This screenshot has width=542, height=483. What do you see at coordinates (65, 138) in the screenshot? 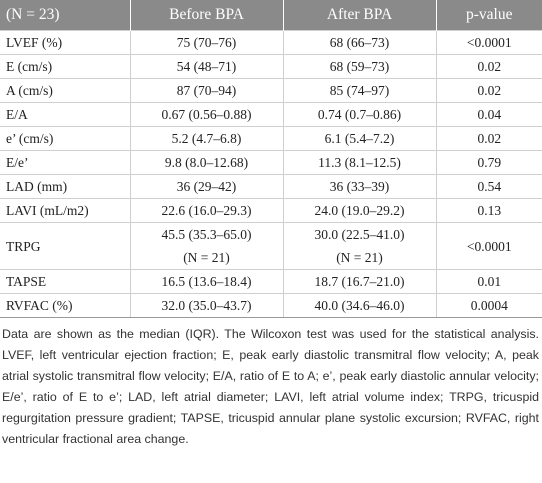
I see `table-cell: e’ (cm/s)` at bounding box center [65, 138].